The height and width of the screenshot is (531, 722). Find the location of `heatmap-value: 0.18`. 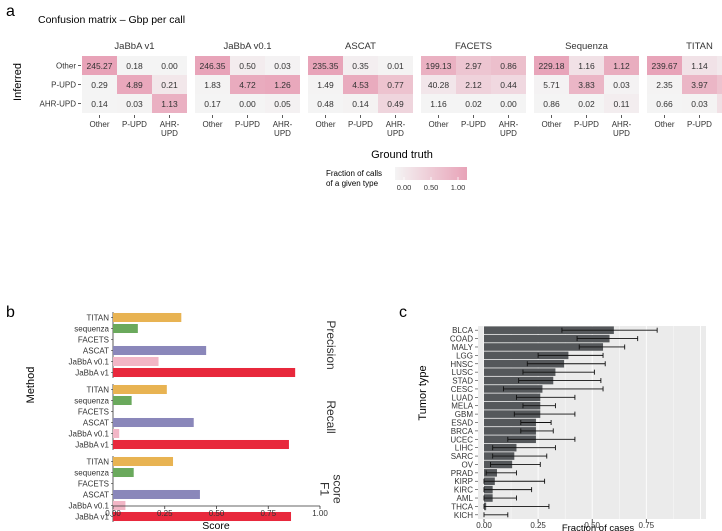

heatmap-value: 0.18 is located at coordinates (134, 66).